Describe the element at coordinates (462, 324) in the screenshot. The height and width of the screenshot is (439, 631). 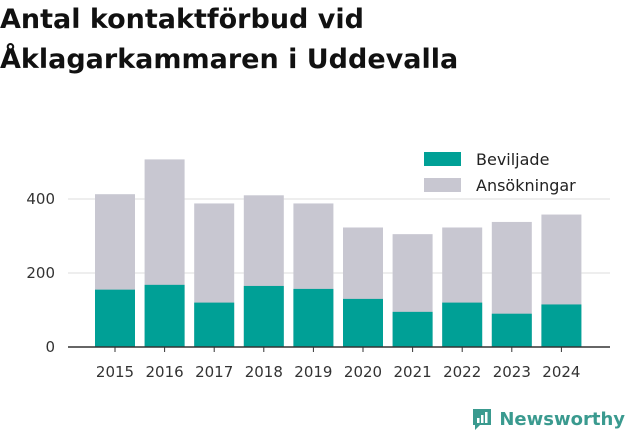
I see `bar-beviljade-2022` at that location.